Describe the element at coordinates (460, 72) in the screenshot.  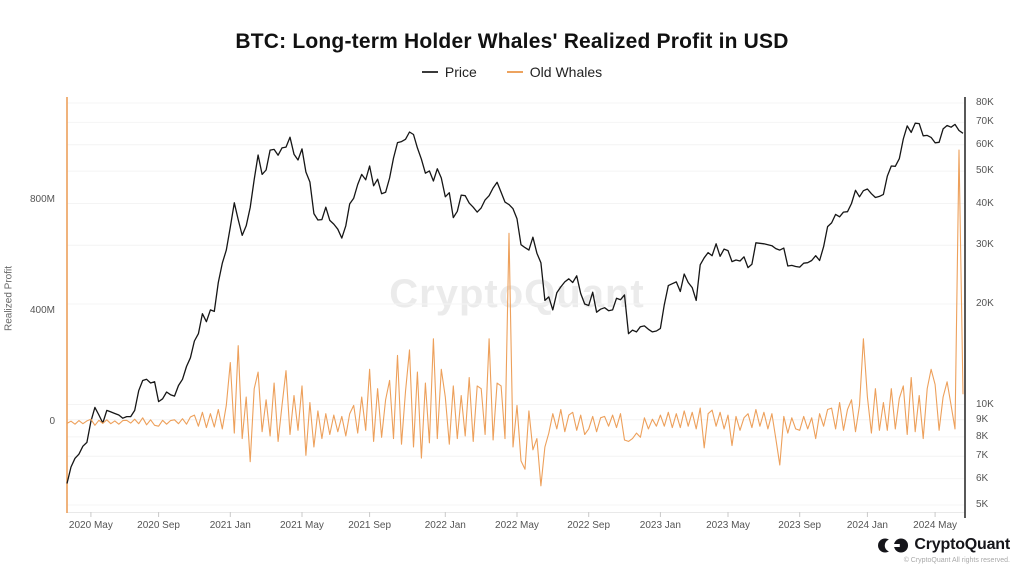
I see `legend-label-price: Price` at that location.